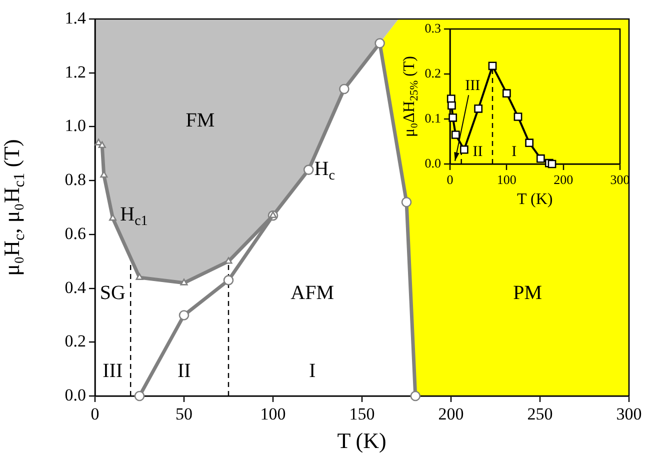 This screenshot has height=468, width=655. What do you see at coordinates (75, 72) in the screenshot?
I see `y-tick-label: 1.2` at bounding box center [75, 72].